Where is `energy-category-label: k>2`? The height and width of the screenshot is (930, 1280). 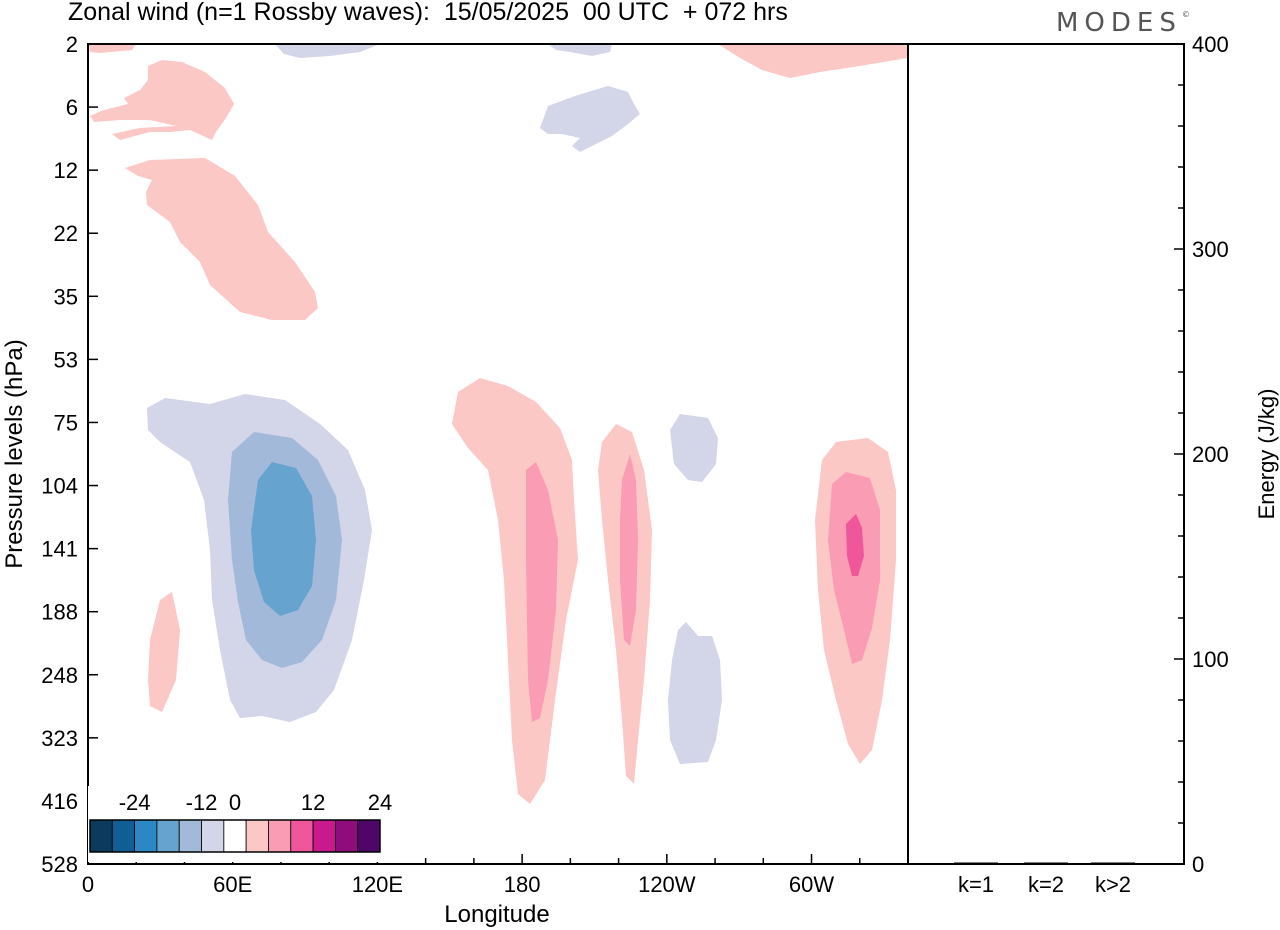
energy-category-label: k>2 is located at coordinates (1113, 884).